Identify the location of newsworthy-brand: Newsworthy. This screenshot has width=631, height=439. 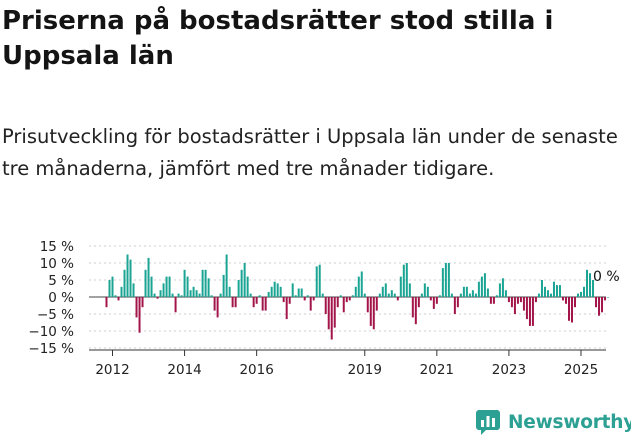
(553, 422).